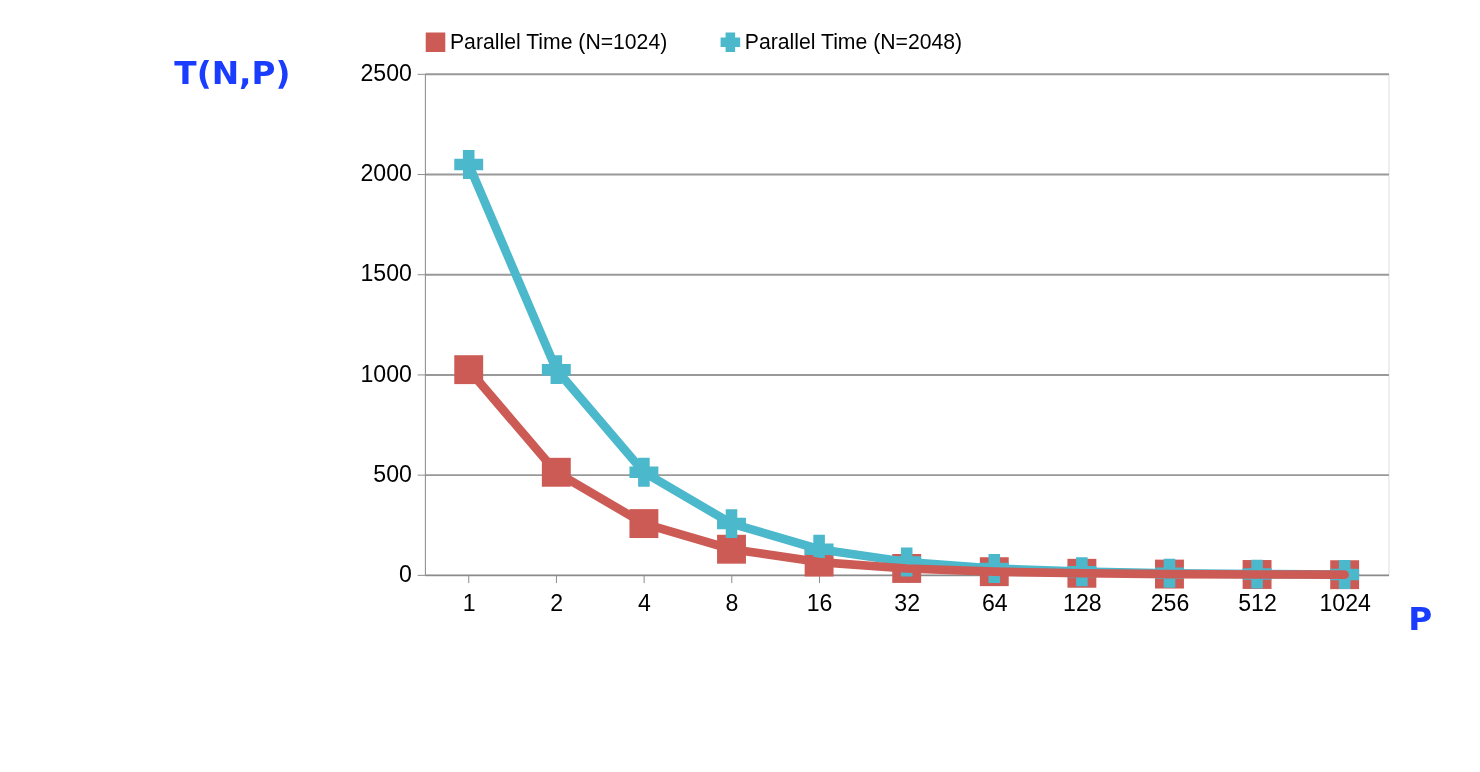  Describe the element at coordinates (1420, 619) in the screenshot. I see `x-axis-title: P` at that location.